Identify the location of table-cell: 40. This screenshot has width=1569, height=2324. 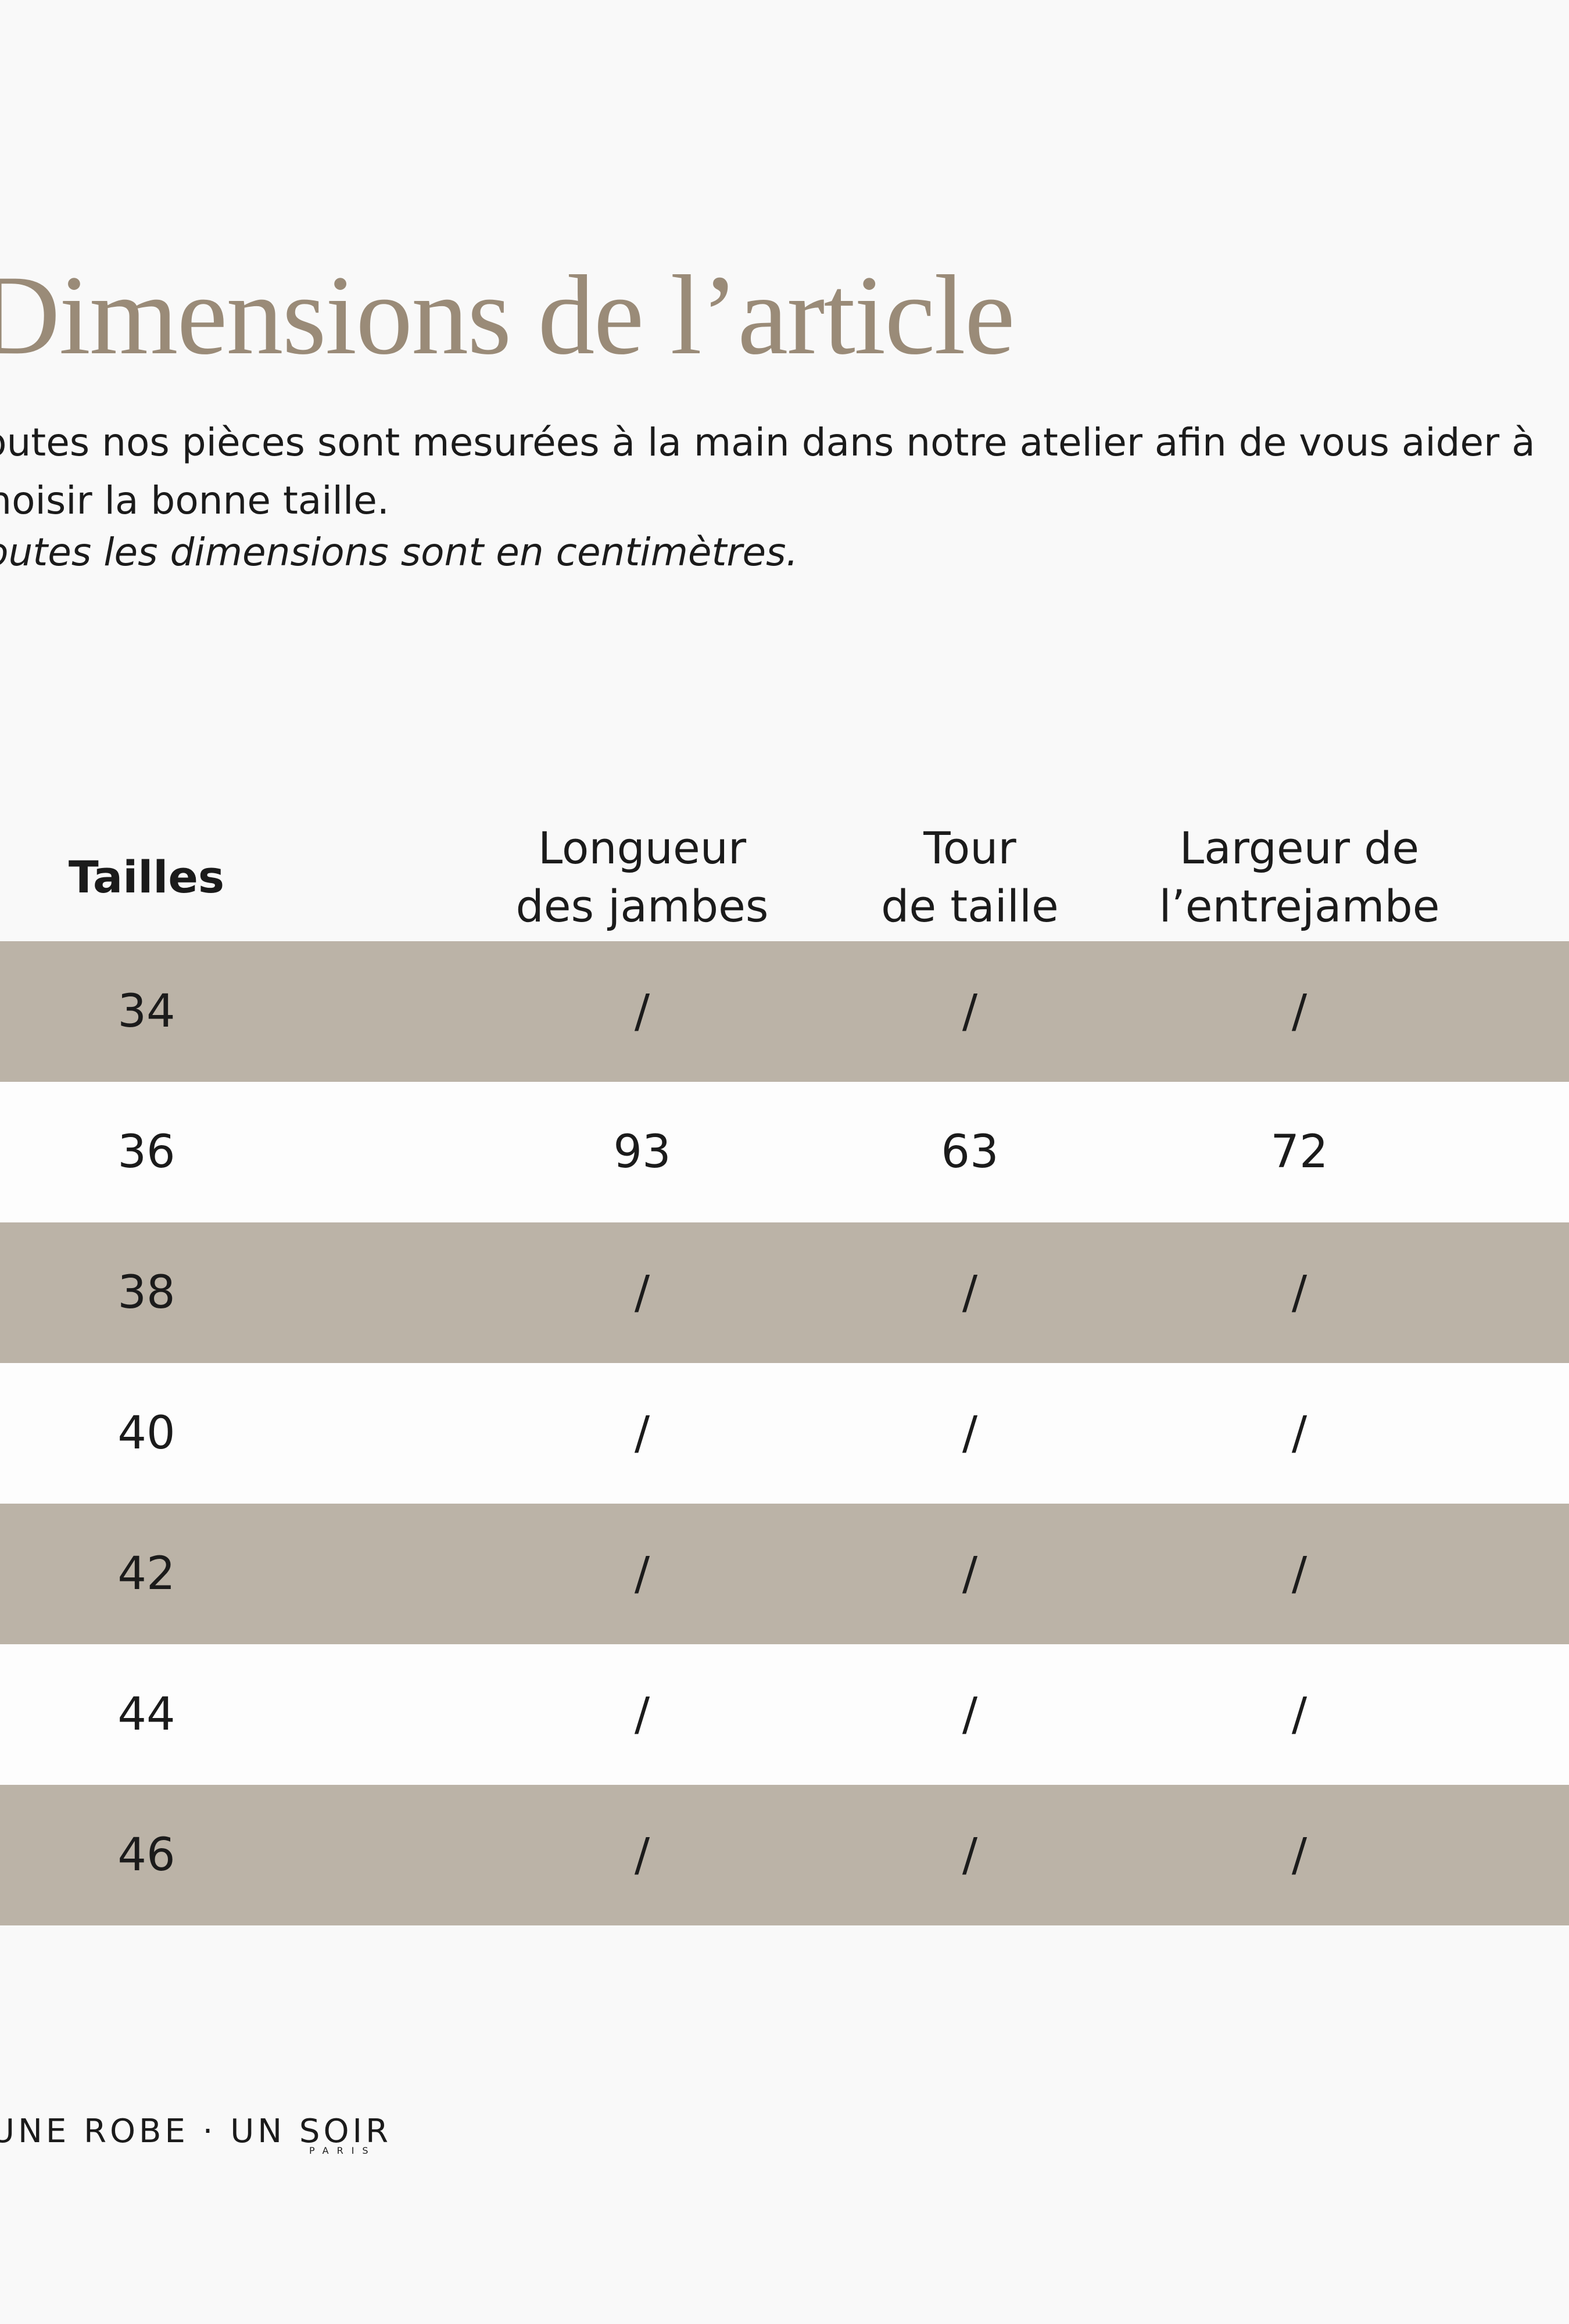
(146, 1433).